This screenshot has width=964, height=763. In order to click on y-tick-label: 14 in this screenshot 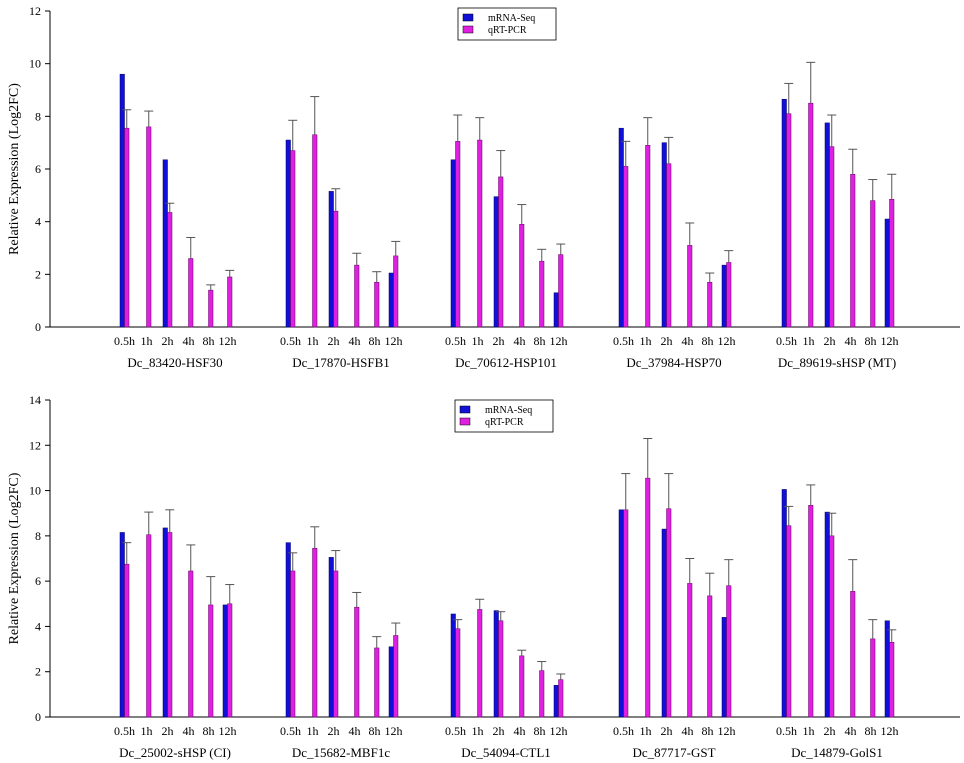, I will do `click(35, 400)`.